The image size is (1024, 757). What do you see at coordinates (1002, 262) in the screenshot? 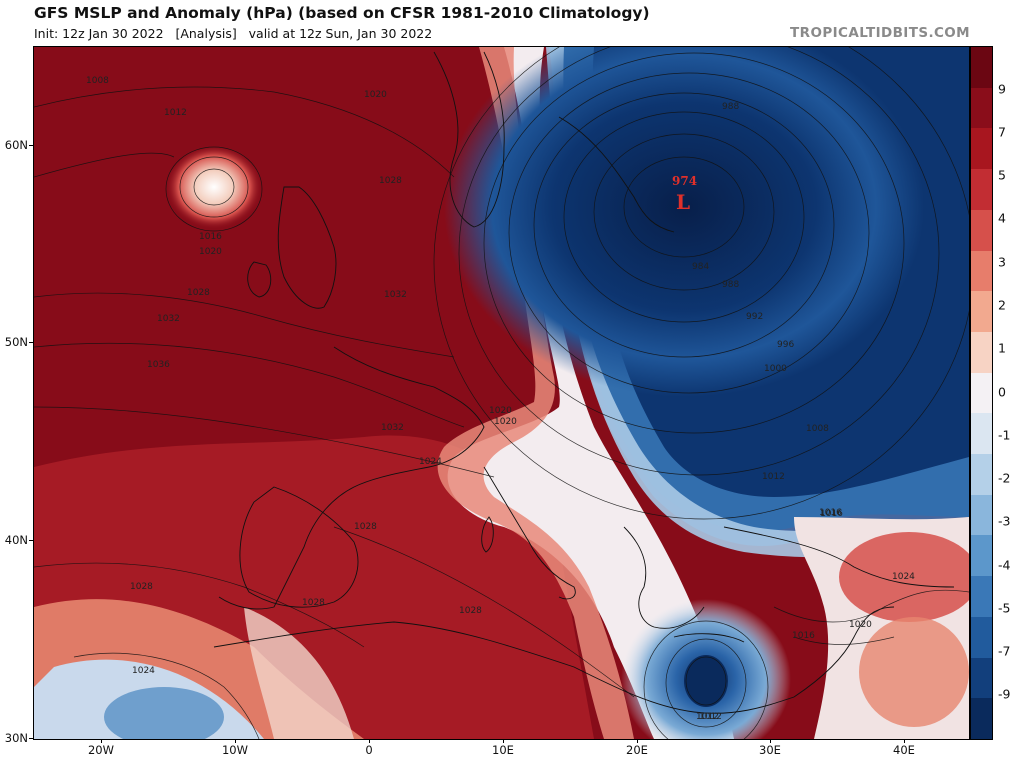
I see `colorbar-label: 3` at bounding box center [1002, 262].